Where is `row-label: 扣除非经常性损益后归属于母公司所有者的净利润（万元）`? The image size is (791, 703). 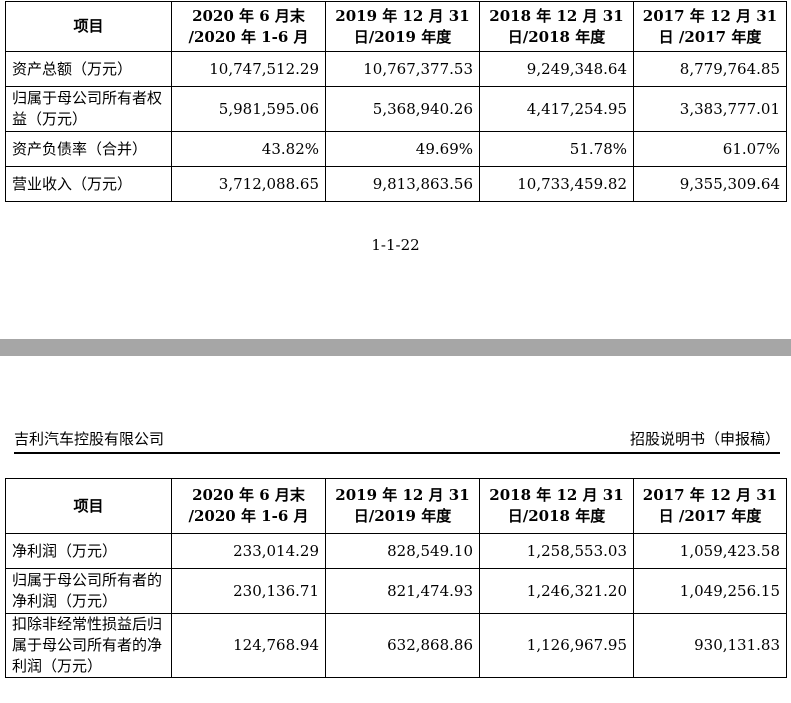
row-label: 扣除非经常性损益后归属于母公司所有者的净利润（万元） is located at coordinates (88, 645).